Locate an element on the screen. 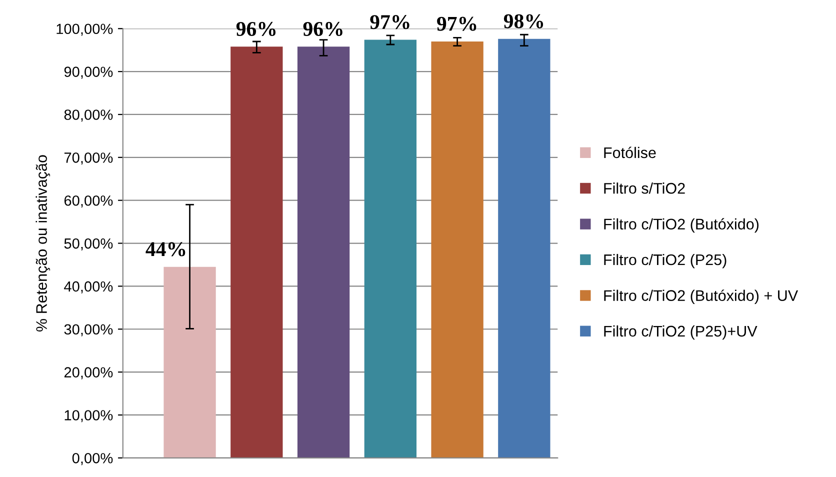 This screenshot has width=836, height=477. legend-label: Filtro c/TiO2 (P25)+UV is located at coordinates (681, 332).